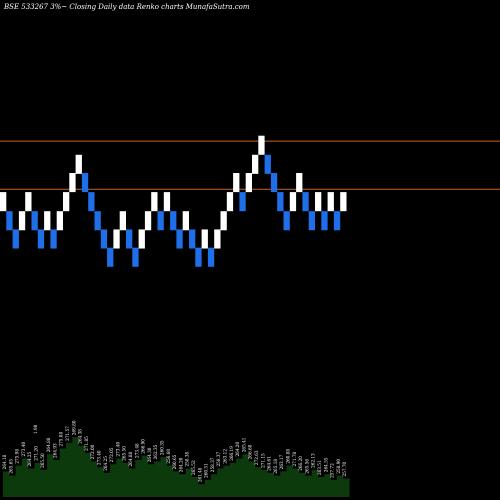  Describe the element at coordinates (155, 451) in the screenshot. I see `volume-label: 262.35` at that location.